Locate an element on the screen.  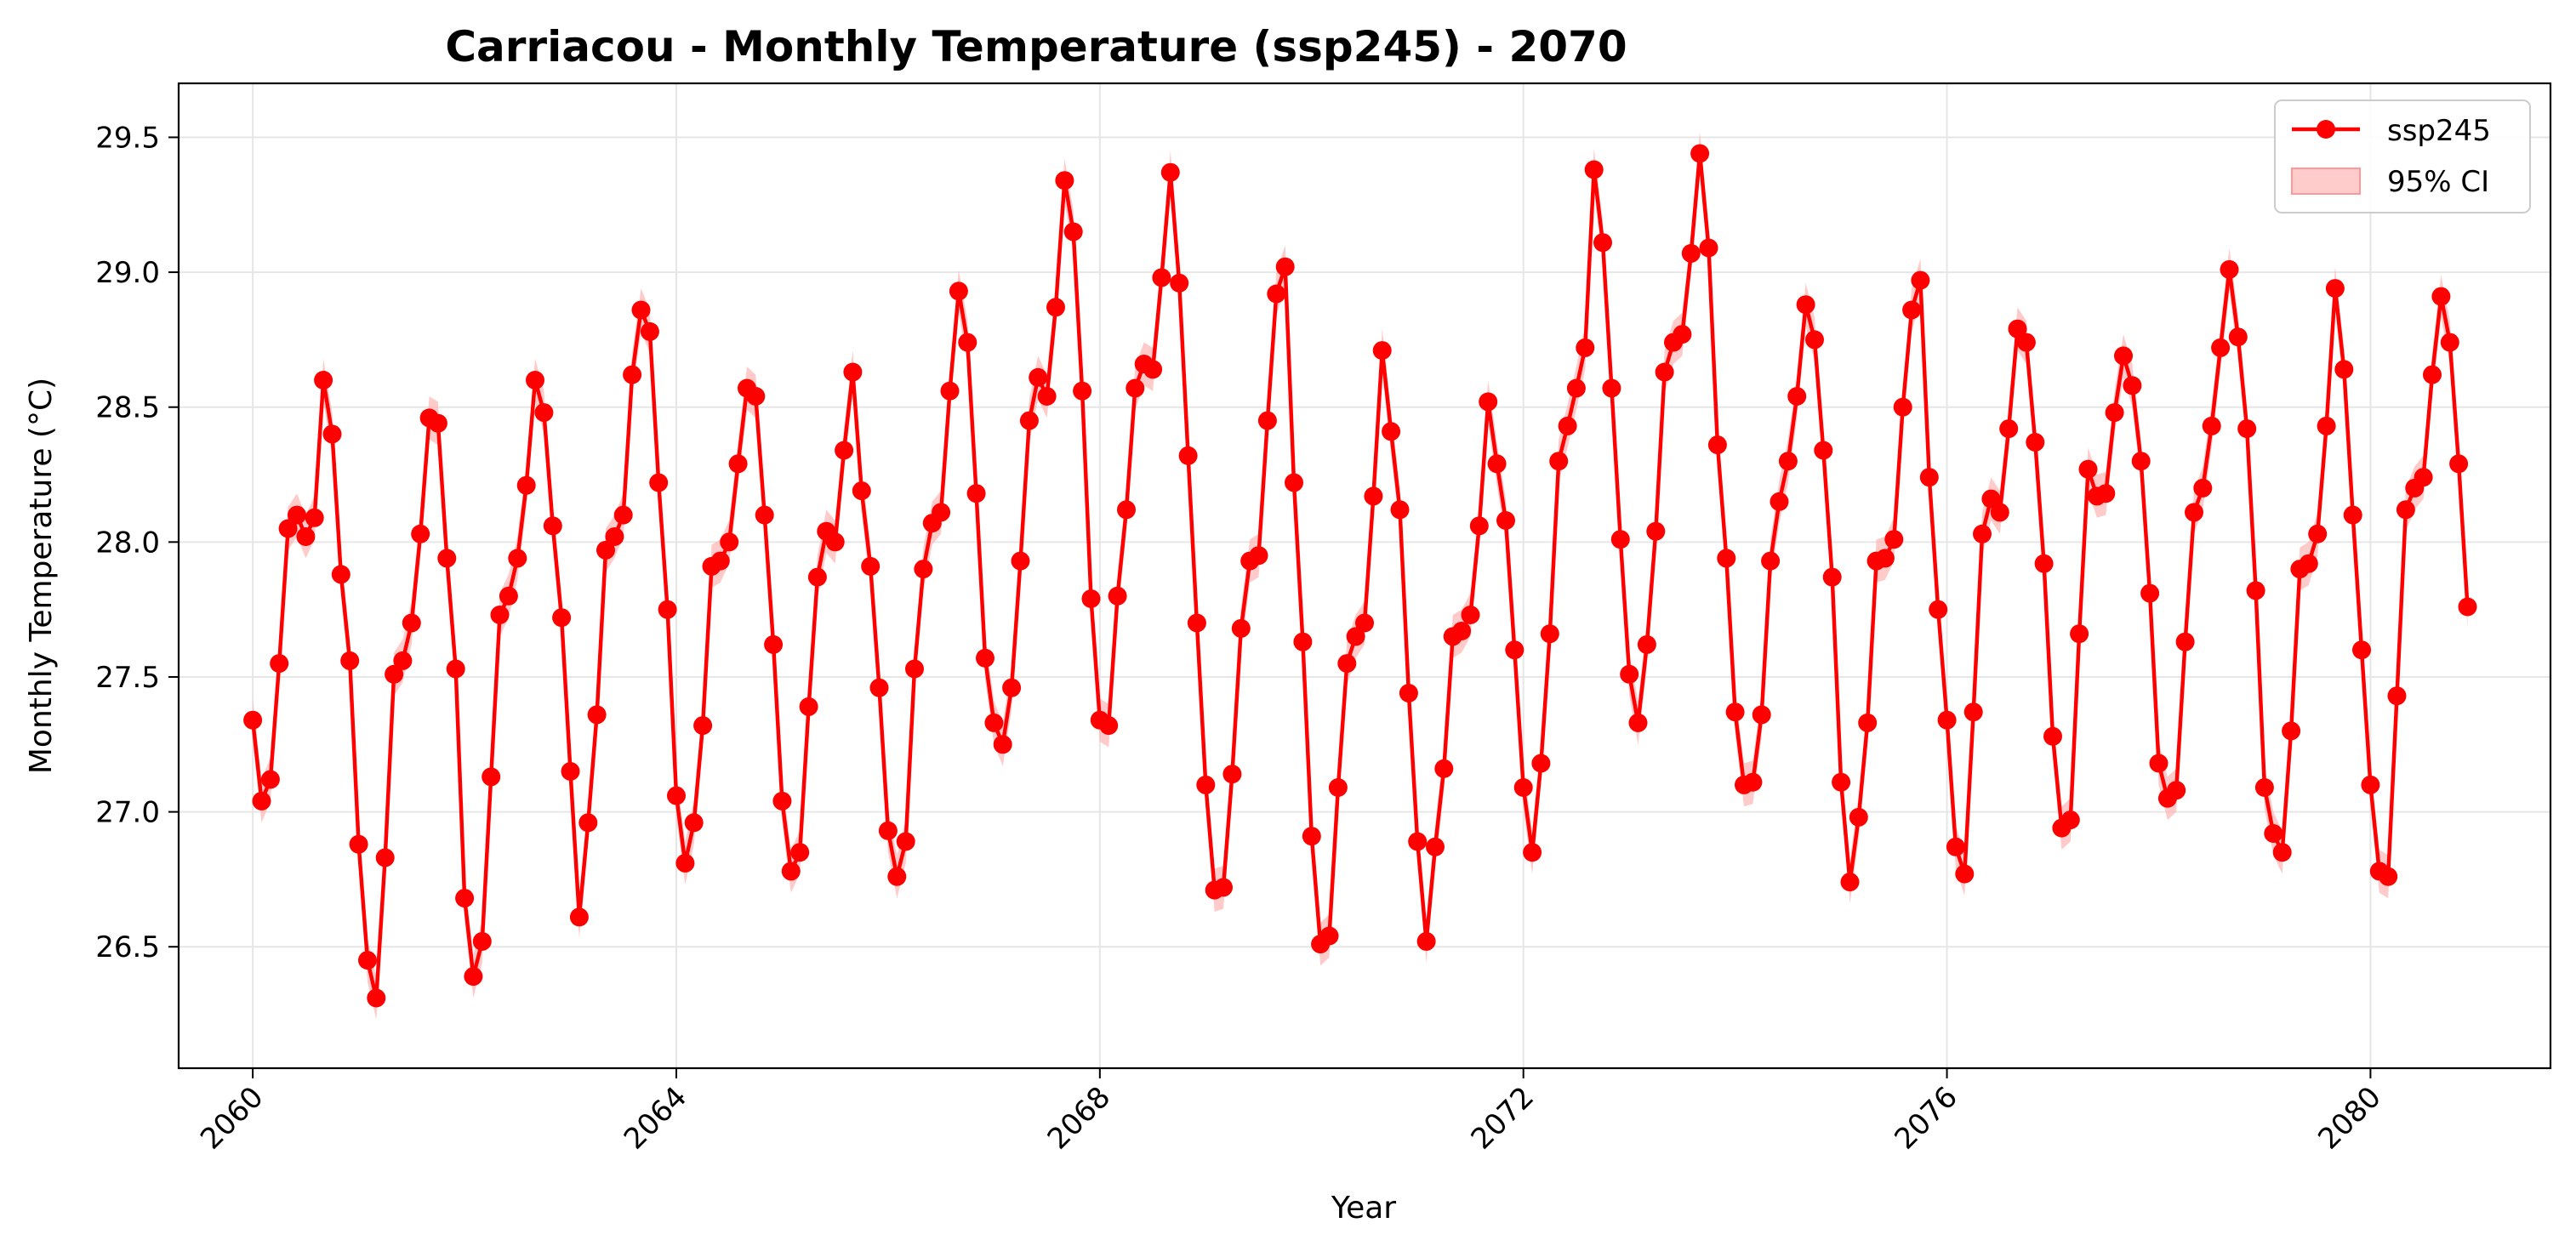
legend-marker-swatch is located at coordinates (2326, 129).